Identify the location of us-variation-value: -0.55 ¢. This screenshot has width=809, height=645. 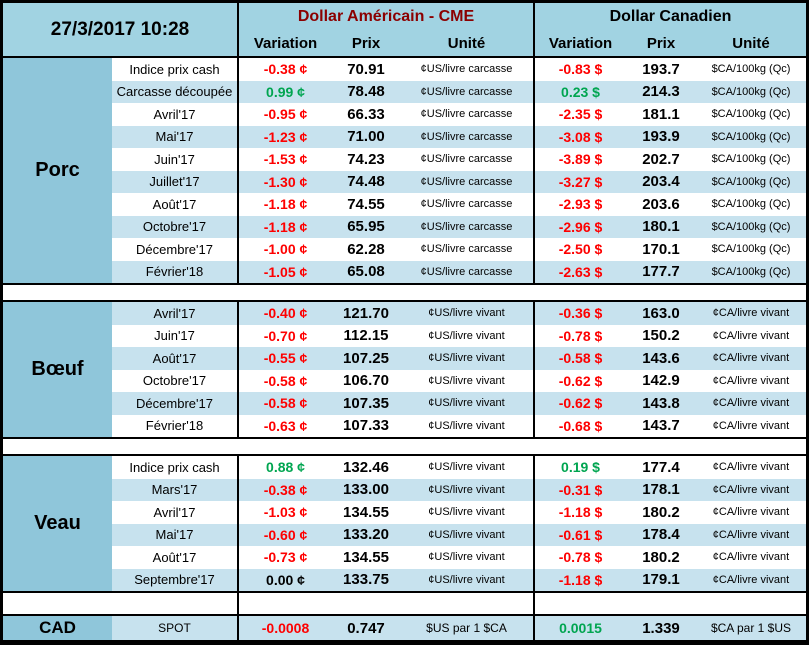
(284, 358).